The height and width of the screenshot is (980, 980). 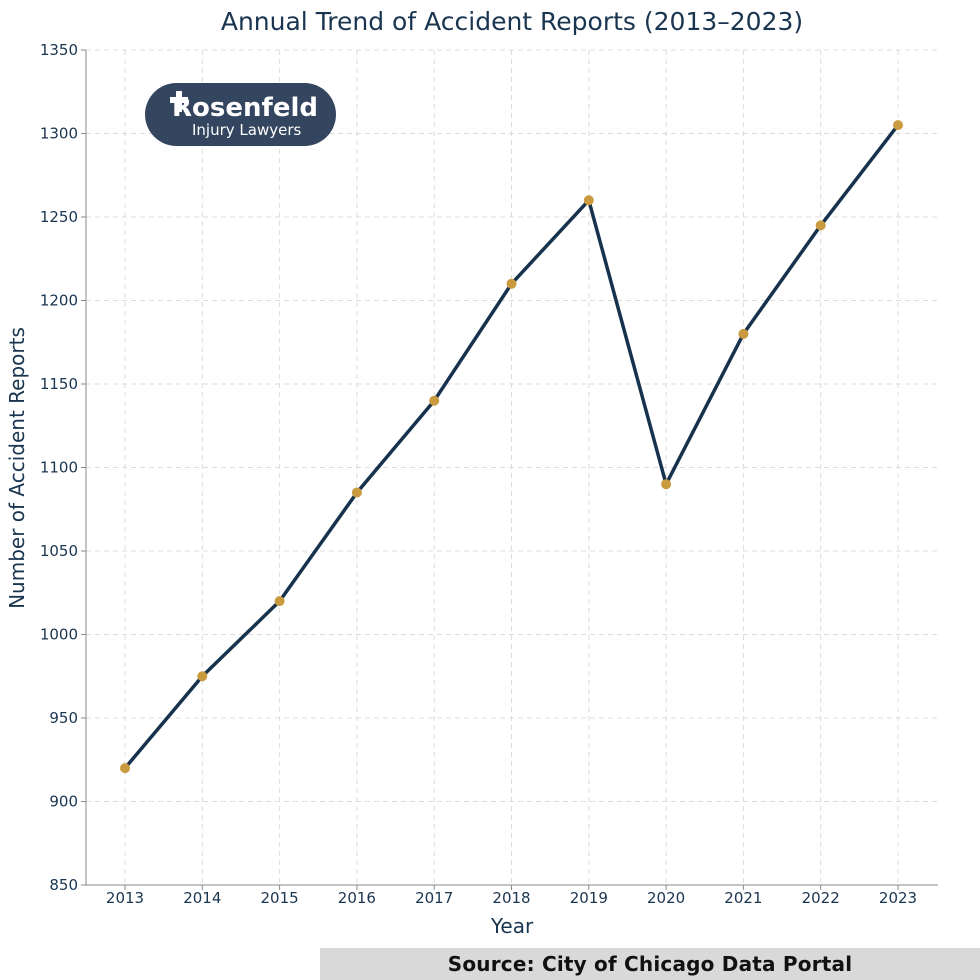 I want to click on source-label: Source: City of Chicago Data Portal, so click(x=650, y=964).